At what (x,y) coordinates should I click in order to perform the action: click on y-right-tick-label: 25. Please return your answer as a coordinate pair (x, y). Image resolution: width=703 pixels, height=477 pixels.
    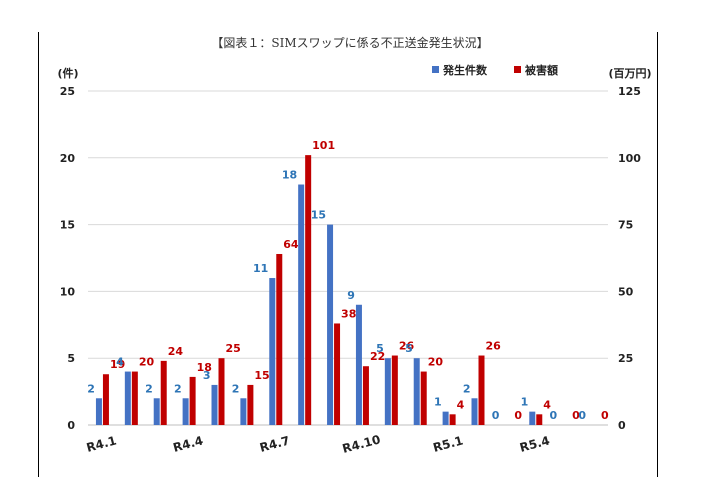
    Looking at the image, I should click on (625, 358).